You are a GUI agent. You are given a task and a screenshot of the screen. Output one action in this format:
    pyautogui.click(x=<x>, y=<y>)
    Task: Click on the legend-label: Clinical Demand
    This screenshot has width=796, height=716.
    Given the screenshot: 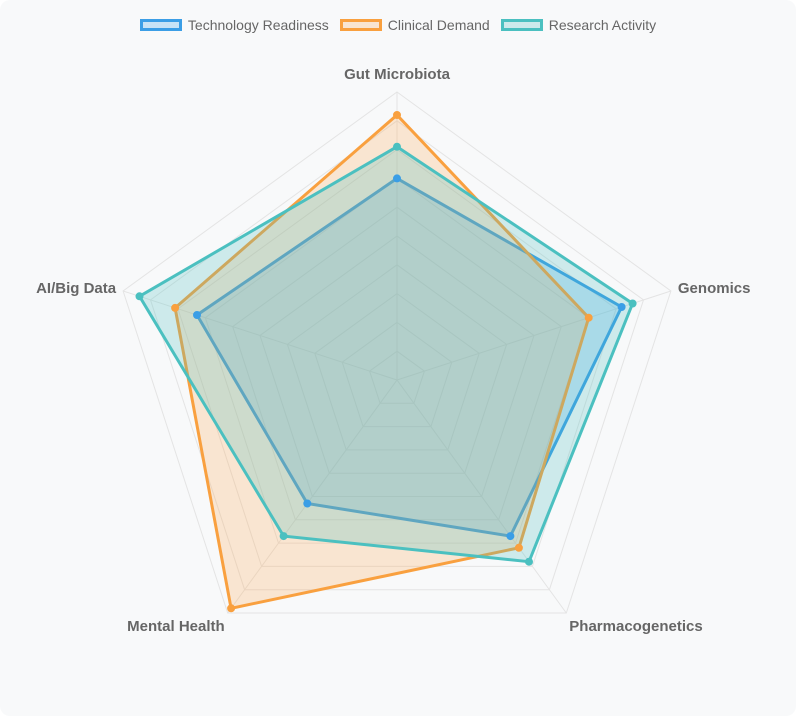 What is the action you would take?
    pyautogui.click(x=438, y=25)
    